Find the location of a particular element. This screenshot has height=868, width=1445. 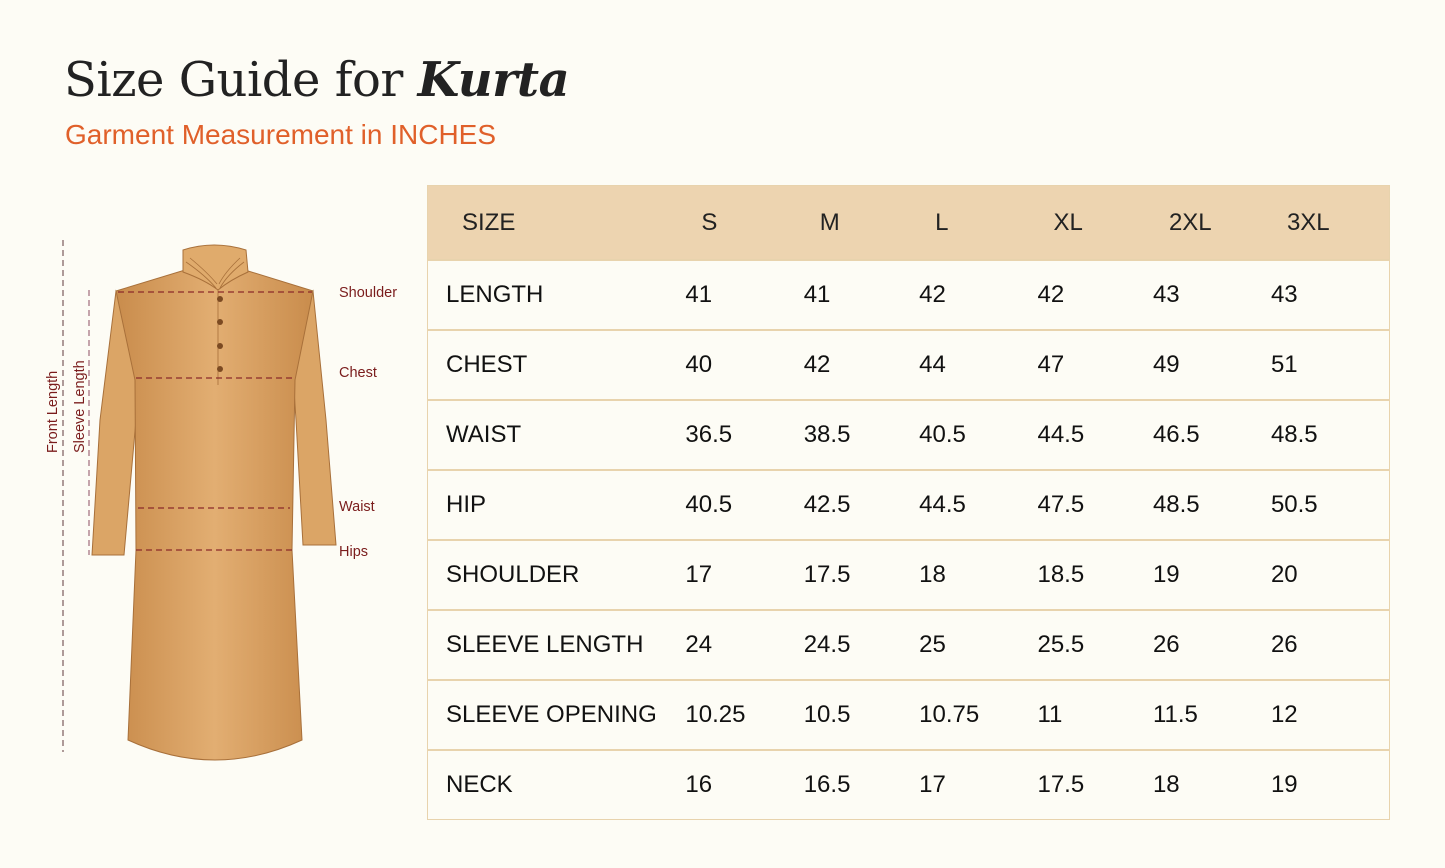

cell-value: 47 is located at coordinates (1095, 364).